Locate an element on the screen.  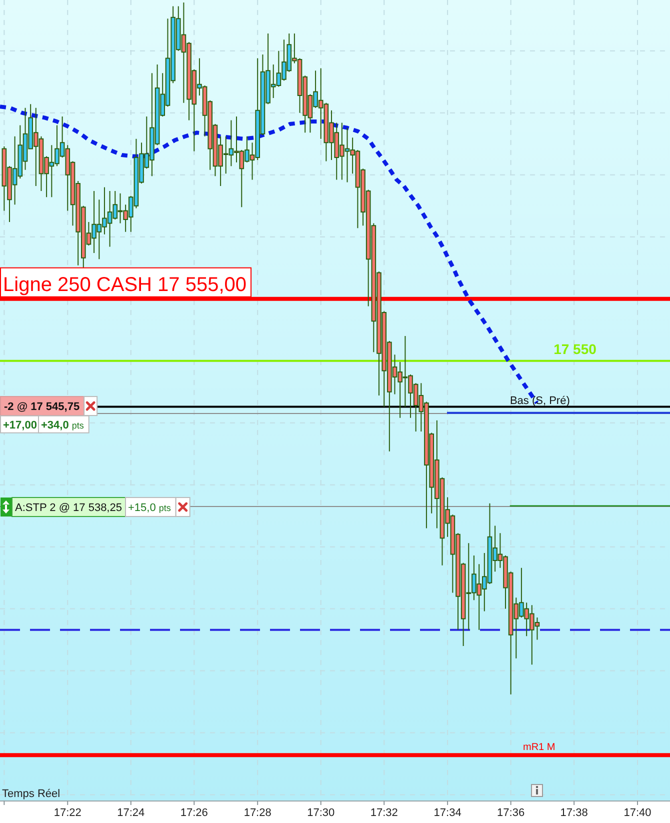
x-tick-label: 17:24 is located at coordinates (131, 812).